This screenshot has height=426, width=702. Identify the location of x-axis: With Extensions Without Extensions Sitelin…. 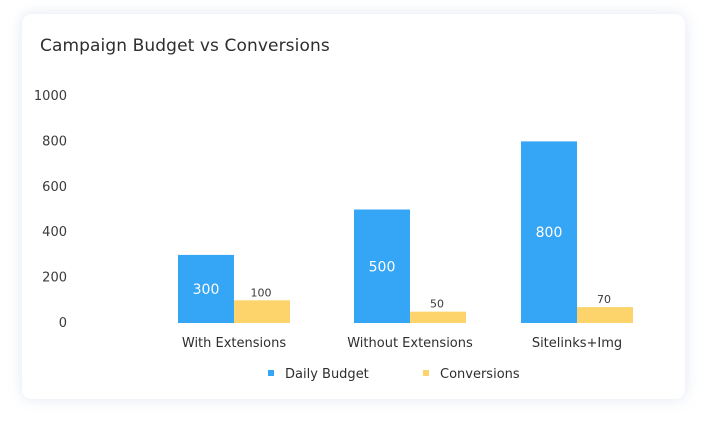
(402, 343).